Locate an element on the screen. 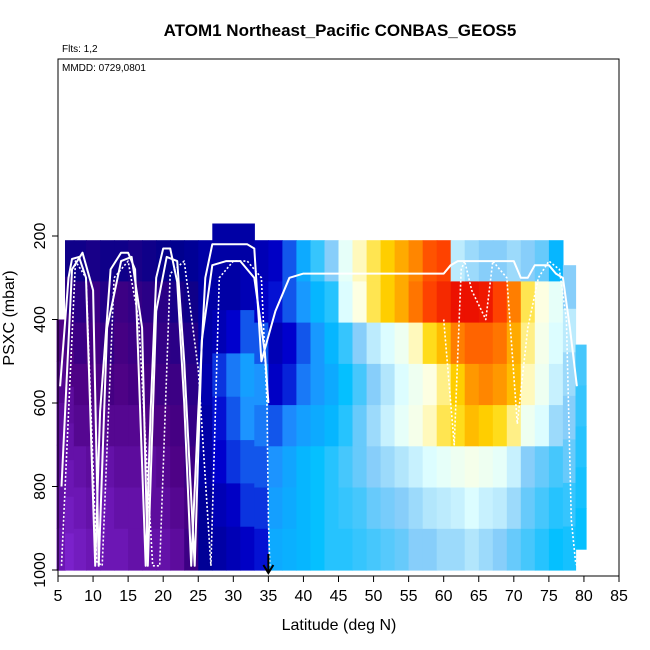  x-axis-label: Latitude (deg N) is located at coordinates (339, 625).